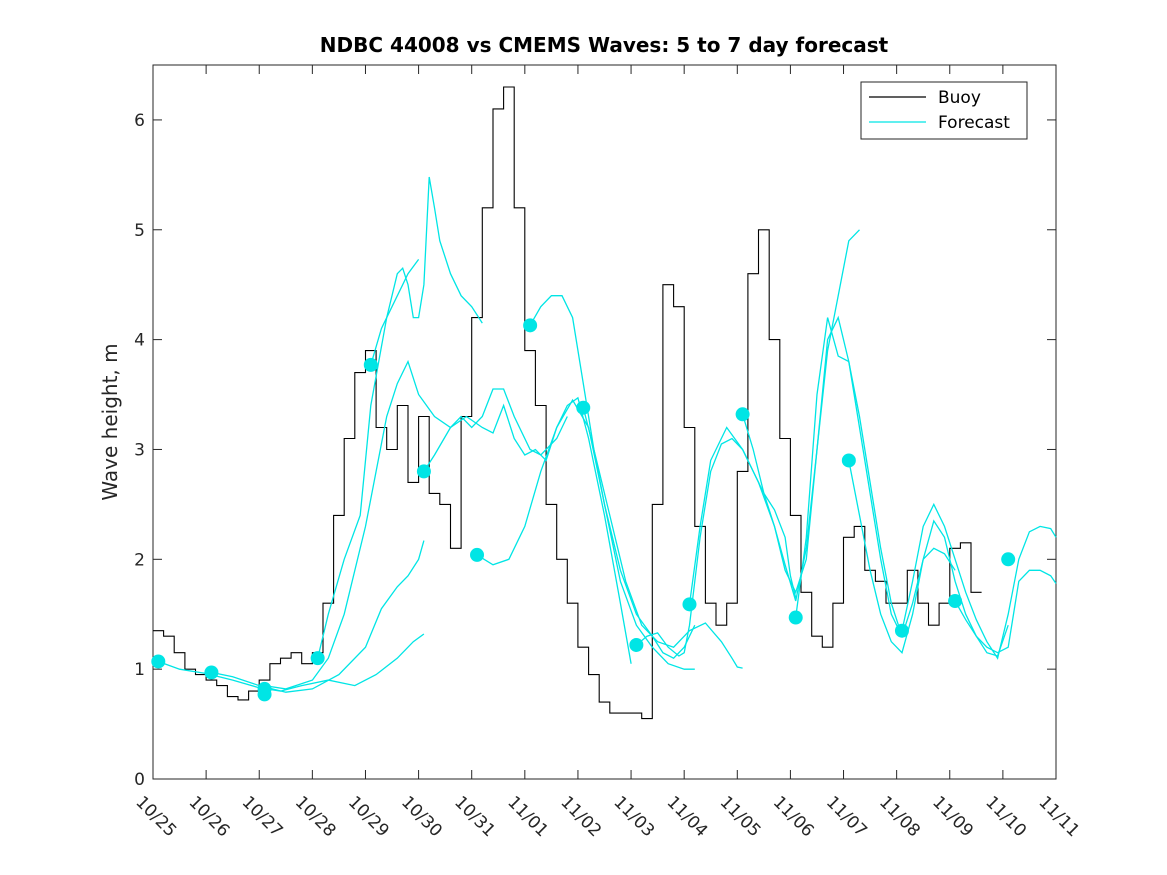  What do you see at coordinates (139, 780) in the screenshot?
I see `y-tick-label: 0` at bounding box center [139, 780].